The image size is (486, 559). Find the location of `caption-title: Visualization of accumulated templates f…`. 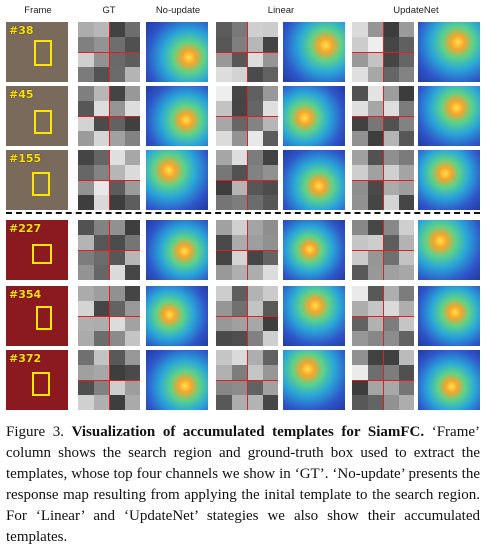

caption-title: Visualization of accumulated templates f… is located at coordinates (248, 432).